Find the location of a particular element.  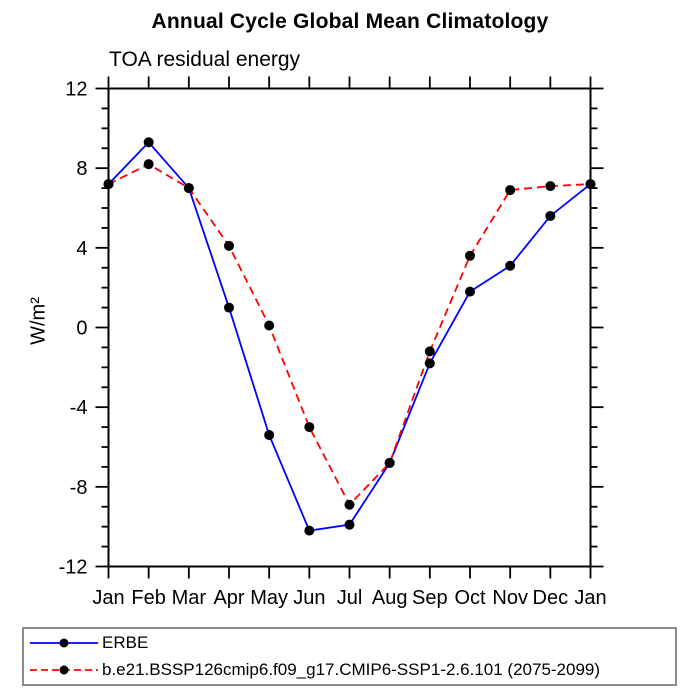

x-tick-label: Nov is located at coordinates (510, 598).